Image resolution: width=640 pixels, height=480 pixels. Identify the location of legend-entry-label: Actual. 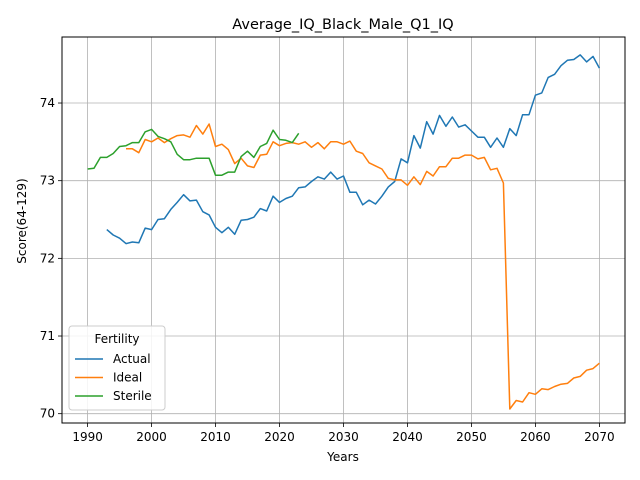
(132, 359).